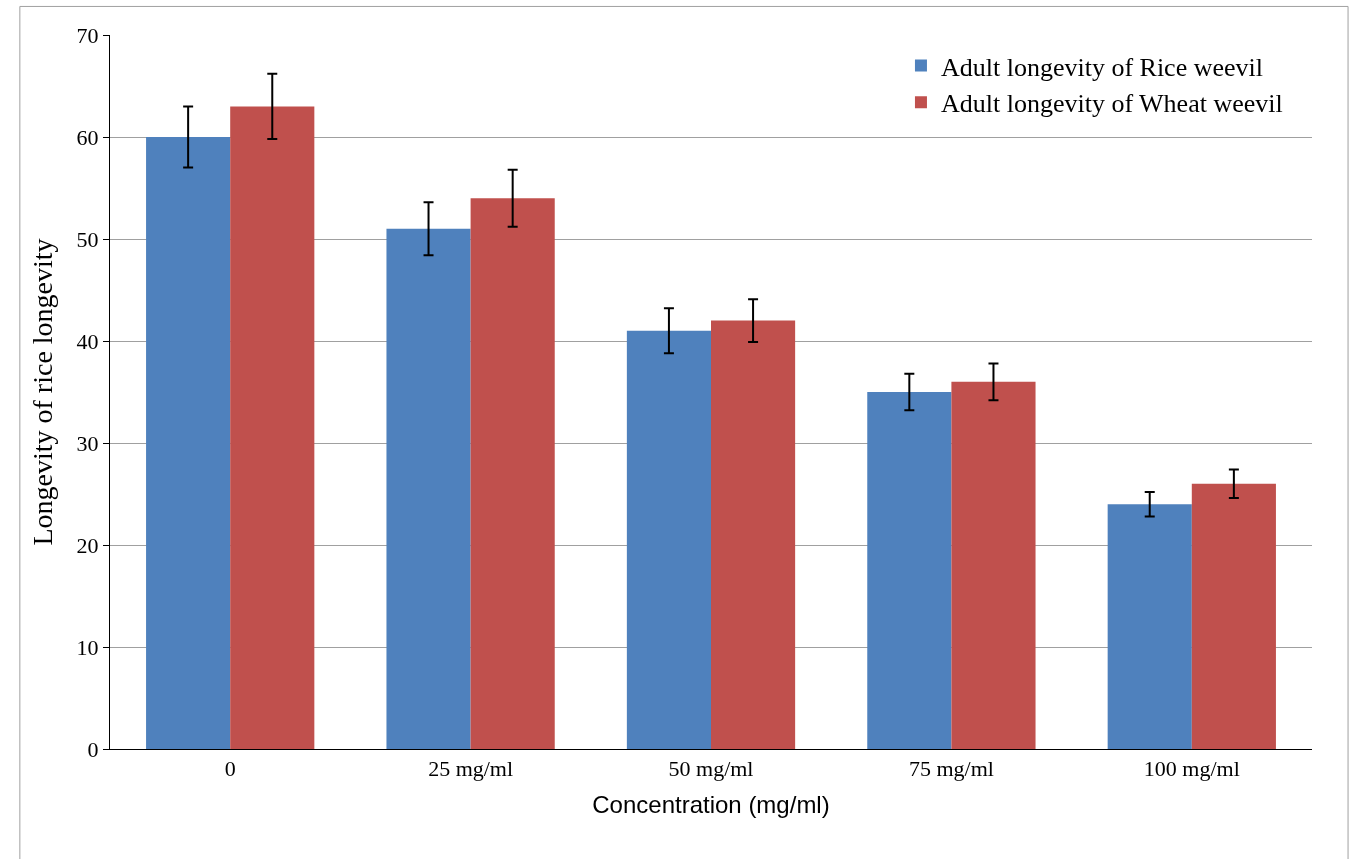  Describe the element at coordinates (230, 769) in the screenshot. I see `x-tick-label: 0` at that location.